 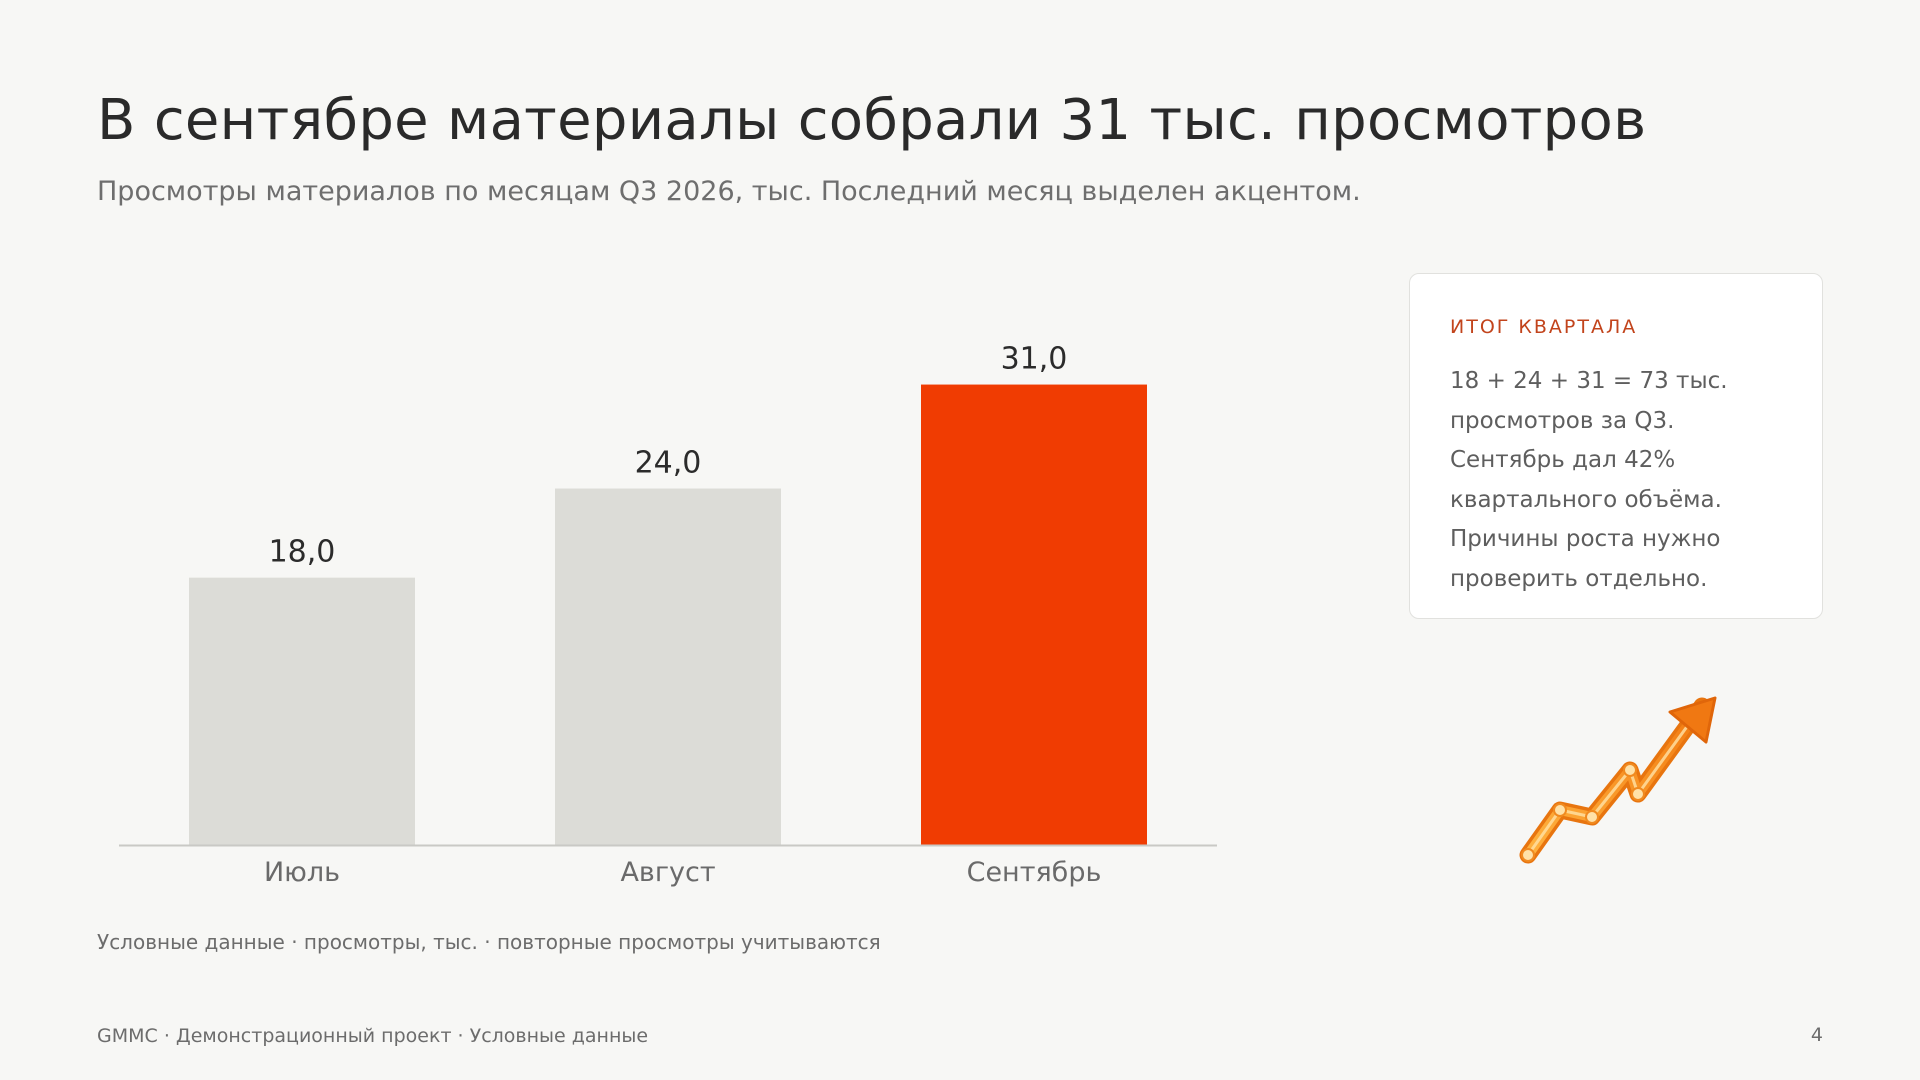 I want to click on summary-line: 18 + 24 + 31 = 73 тыс., so click(x=1589, y=381).